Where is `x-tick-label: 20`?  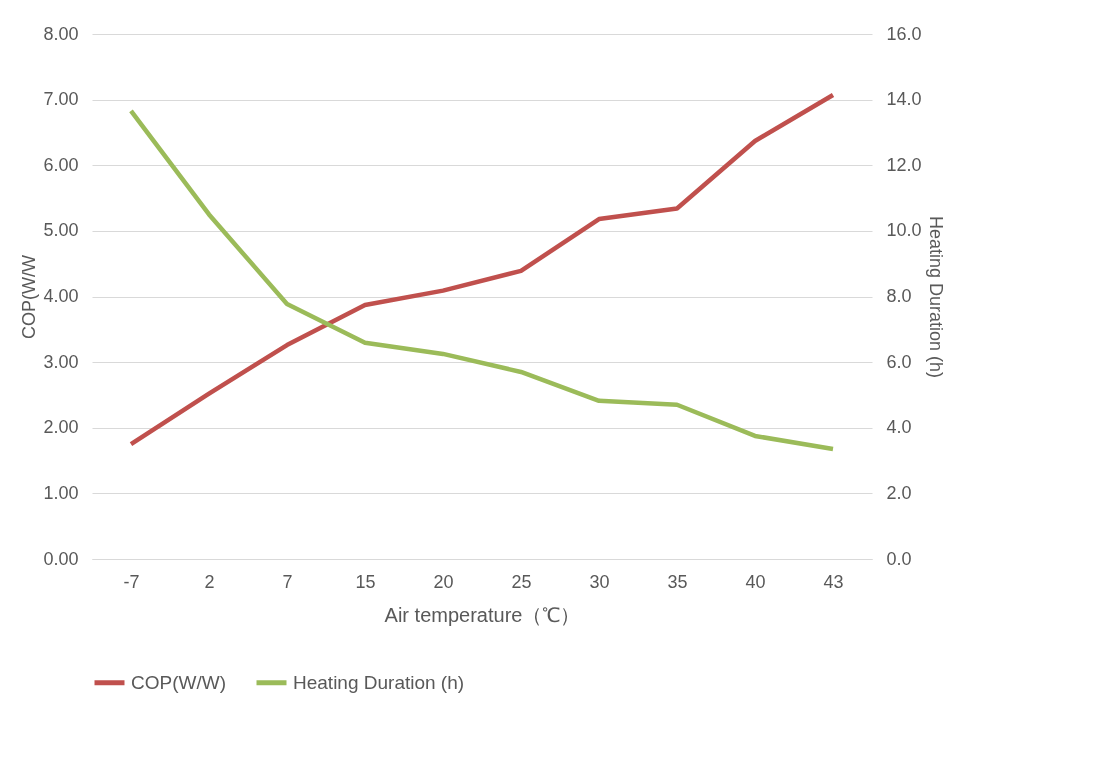
x-tick-label: 20 is located at coordinates (443, 581).